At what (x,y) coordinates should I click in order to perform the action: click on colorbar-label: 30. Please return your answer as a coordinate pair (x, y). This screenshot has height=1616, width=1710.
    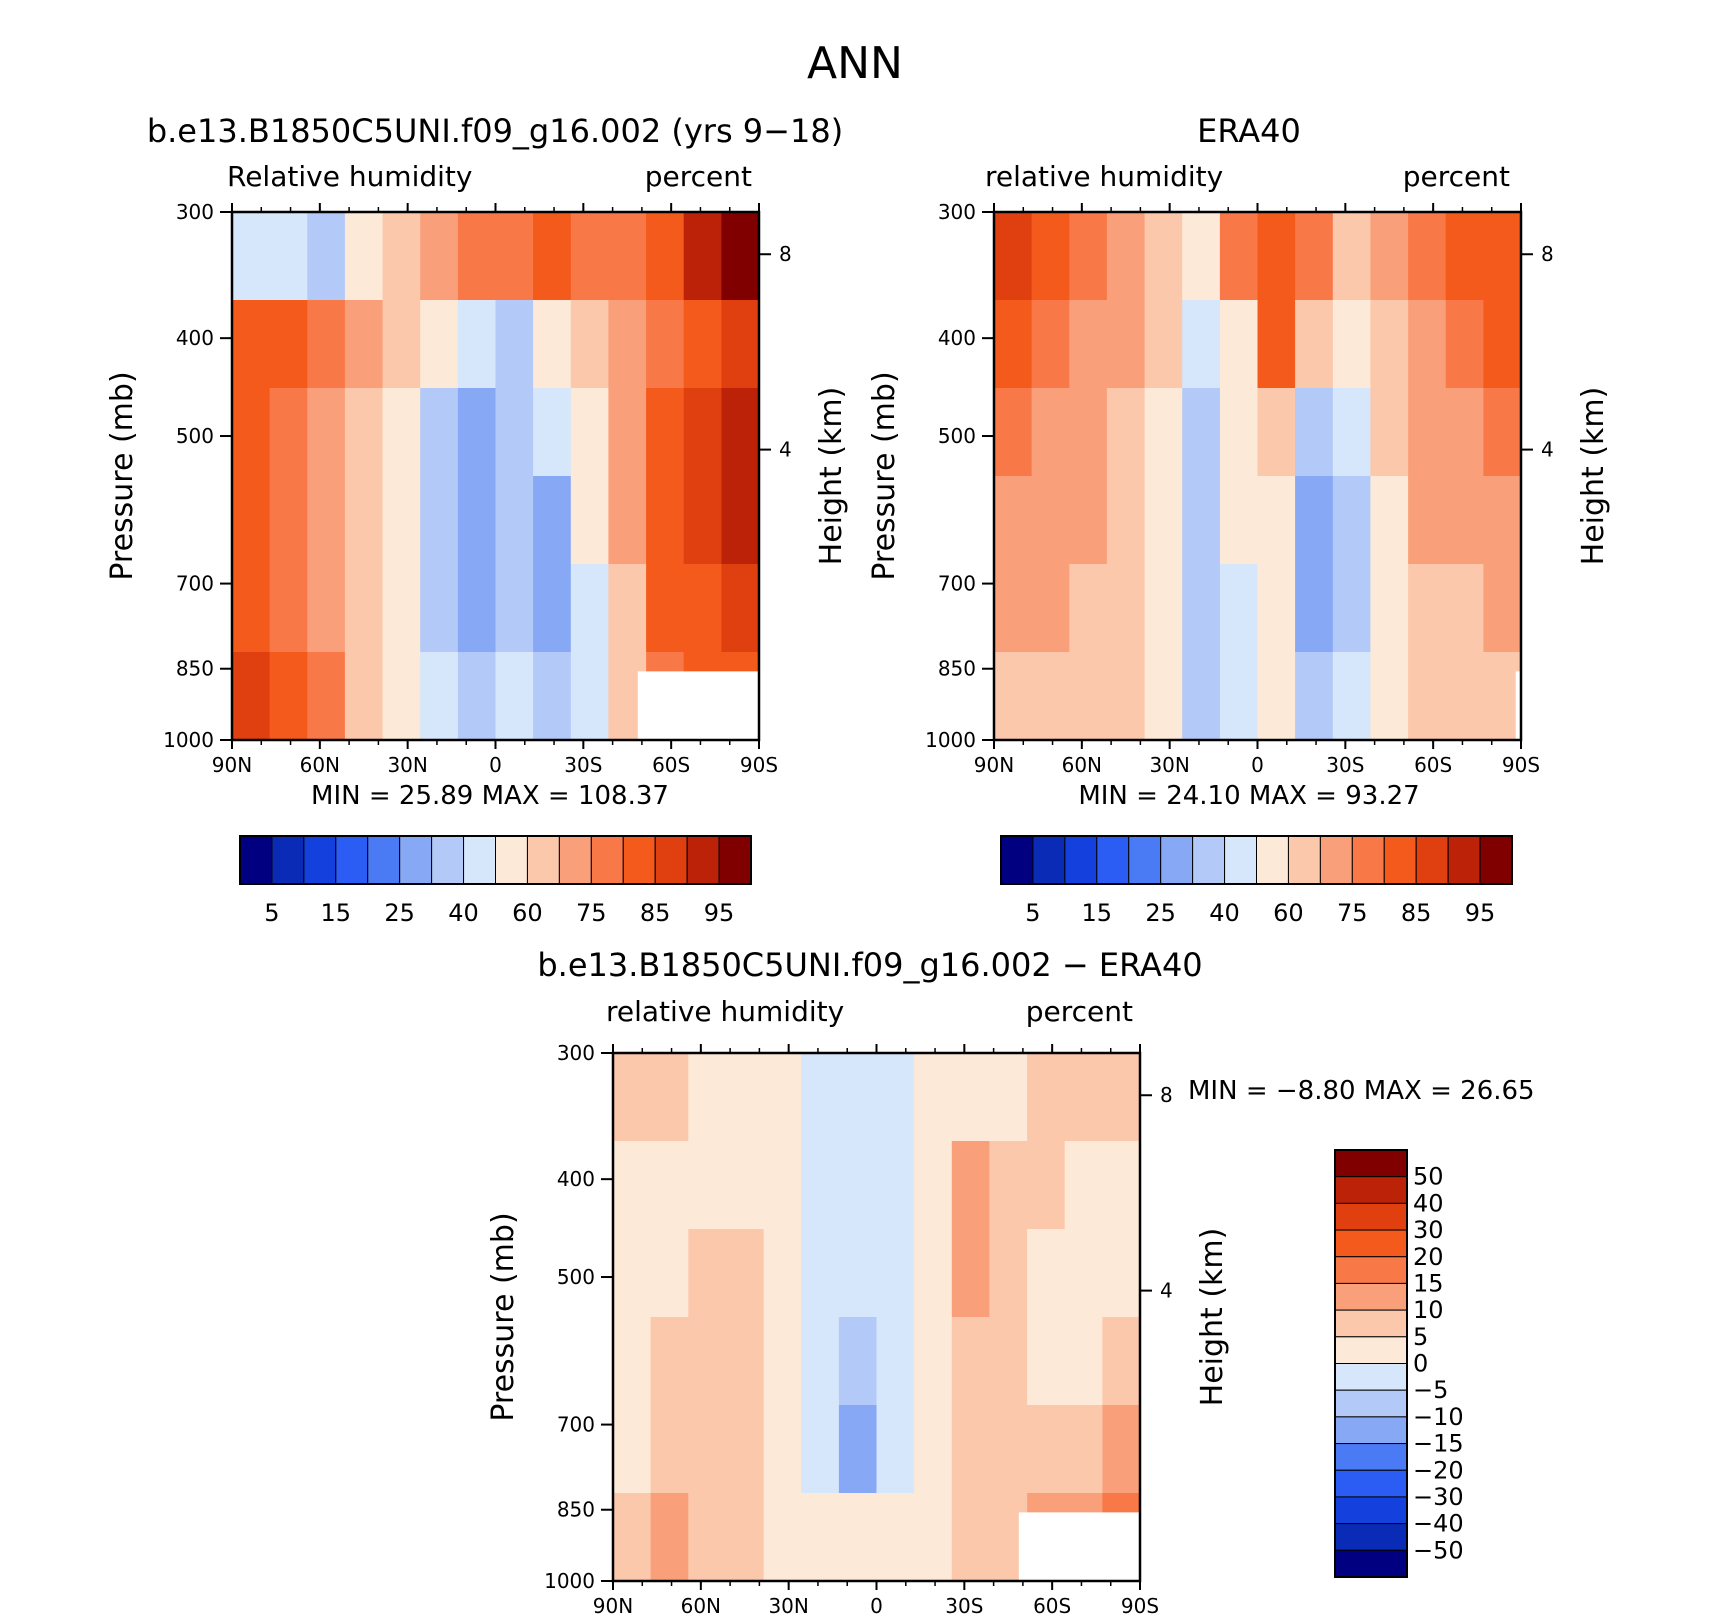
    Looking at the image, I should click on (1428, 1230).